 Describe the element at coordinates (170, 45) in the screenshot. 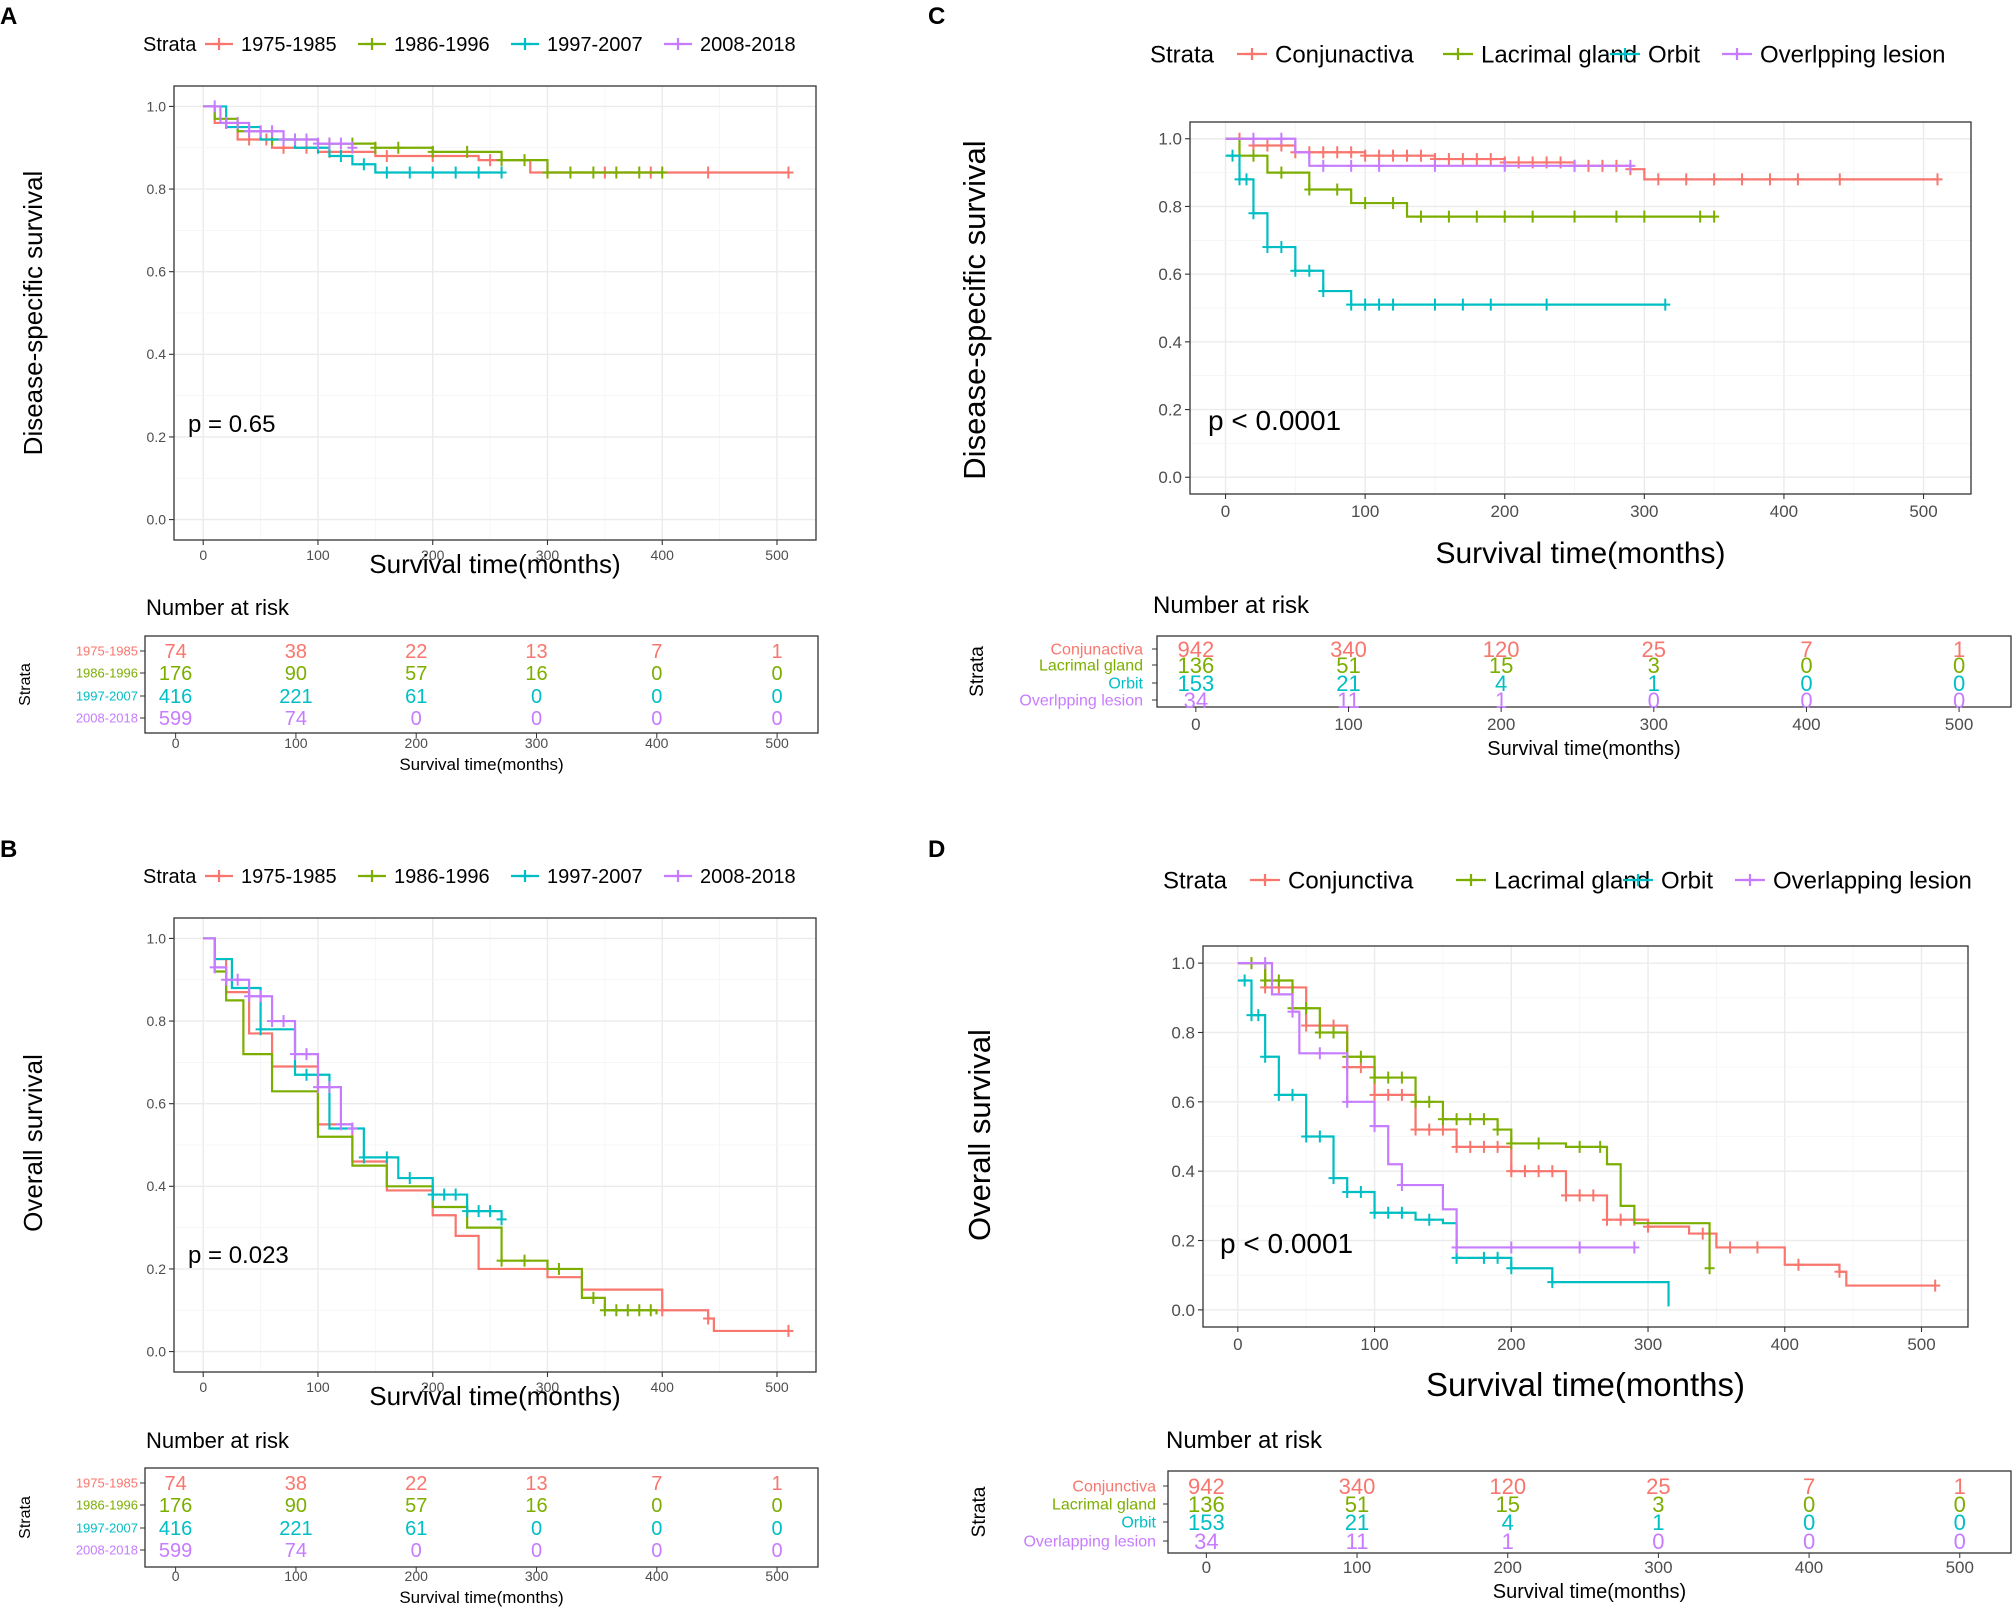

I see `legend-title: Strata` at that location.